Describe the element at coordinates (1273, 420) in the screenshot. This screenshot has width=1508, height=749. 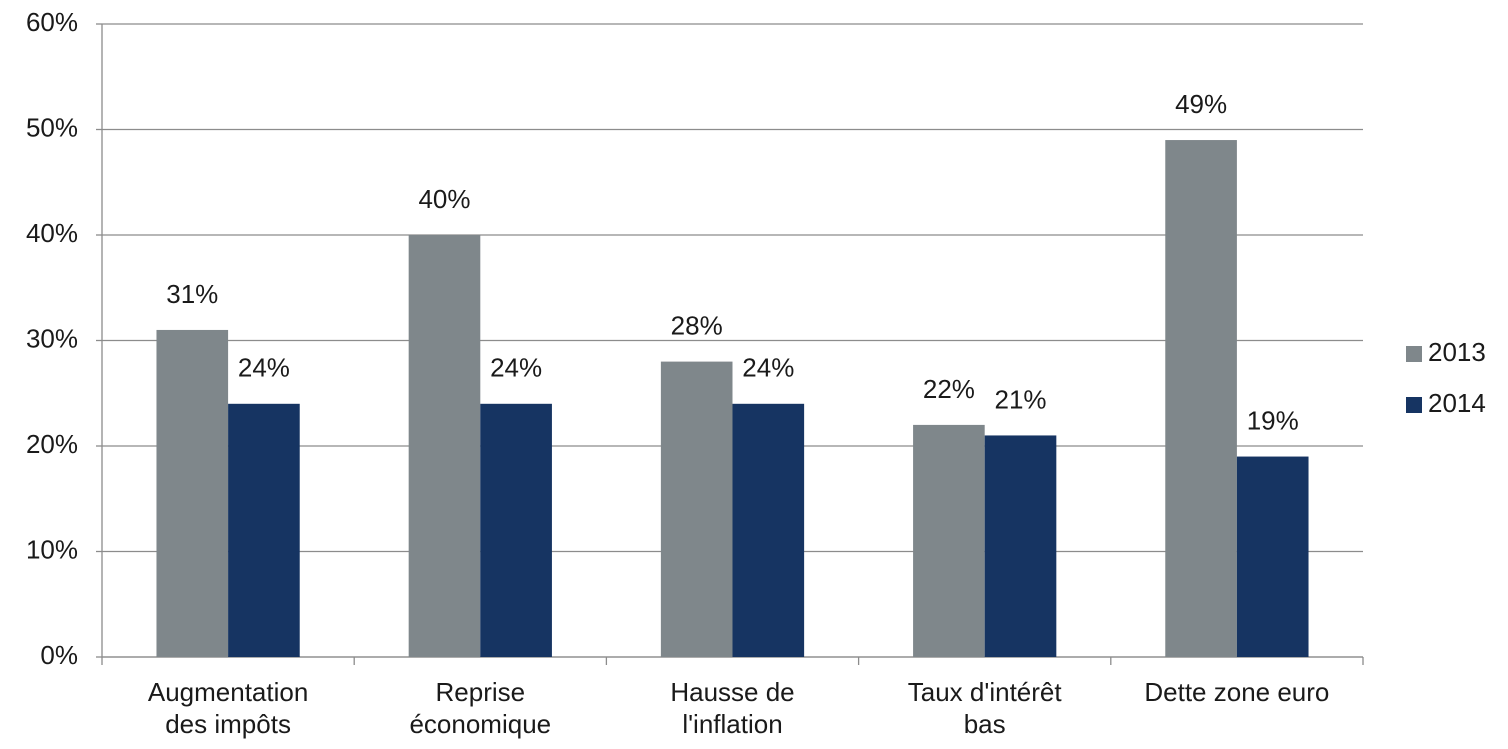
I see `value-label: 19%` at that location.